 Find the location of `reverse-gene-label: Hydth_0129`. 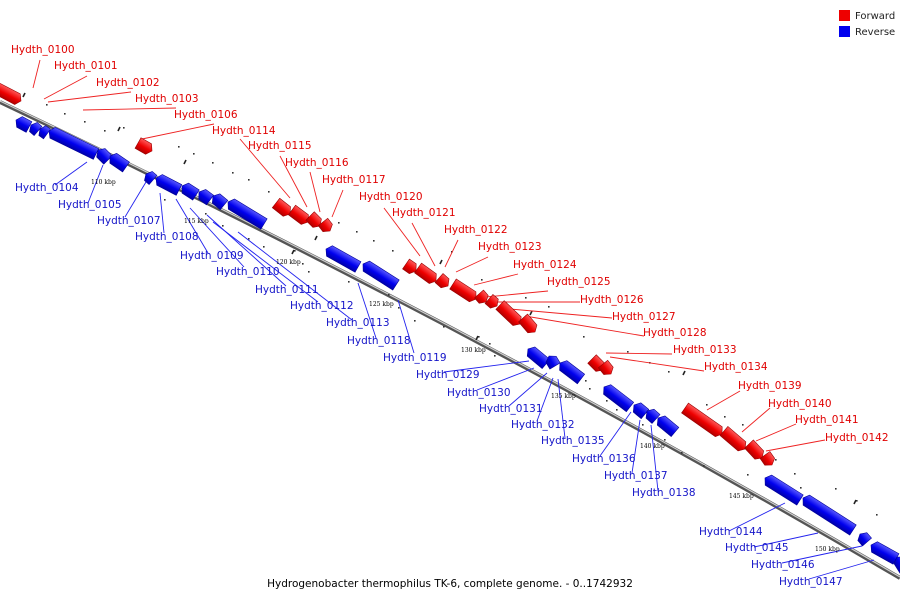

reverse-gene-label: Hydth_0129 is located at coordinates (448, 375).